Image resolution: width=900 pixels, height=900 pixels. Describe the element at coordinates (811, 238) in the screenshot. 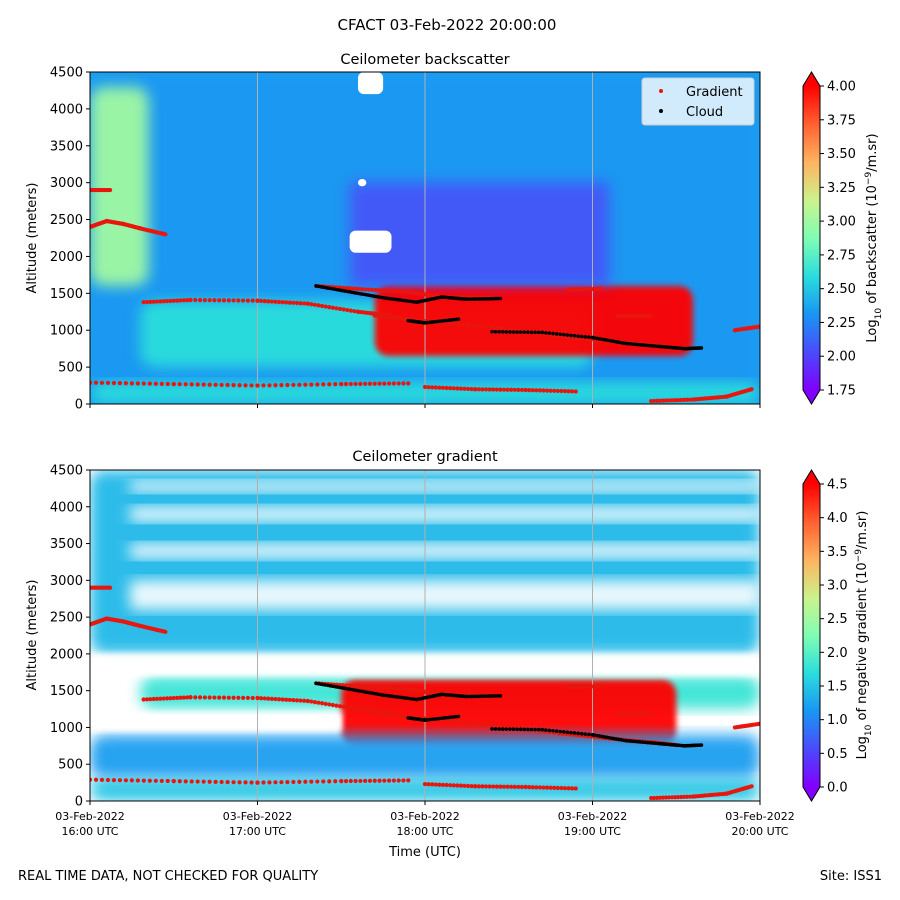

I see `colorbar-gradient` at that location.